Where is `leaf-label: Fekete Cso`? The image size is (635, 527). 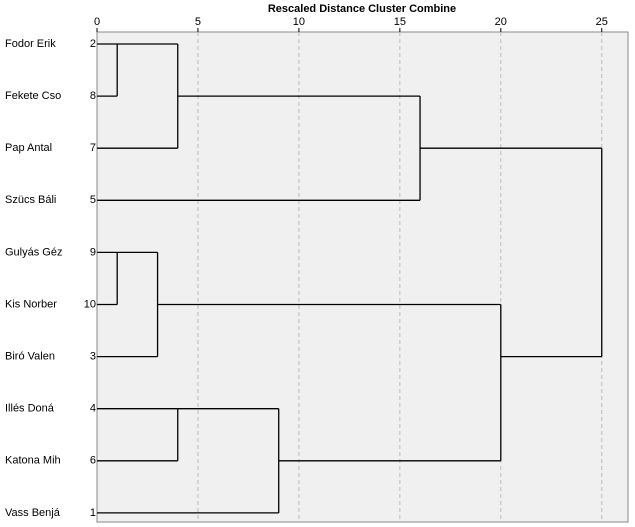
leaf-label: Fekete Cso is located at coordinates (33, 96).